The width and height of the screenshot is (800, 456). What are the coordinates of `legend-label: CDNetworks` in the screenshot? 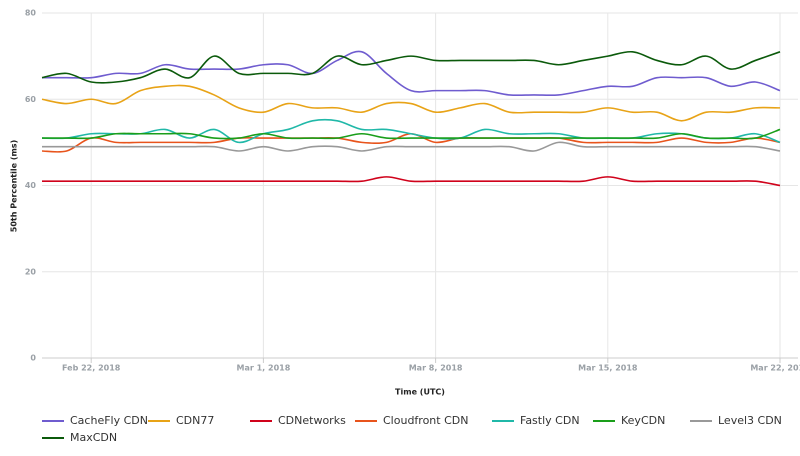 It's located at (312, 420).